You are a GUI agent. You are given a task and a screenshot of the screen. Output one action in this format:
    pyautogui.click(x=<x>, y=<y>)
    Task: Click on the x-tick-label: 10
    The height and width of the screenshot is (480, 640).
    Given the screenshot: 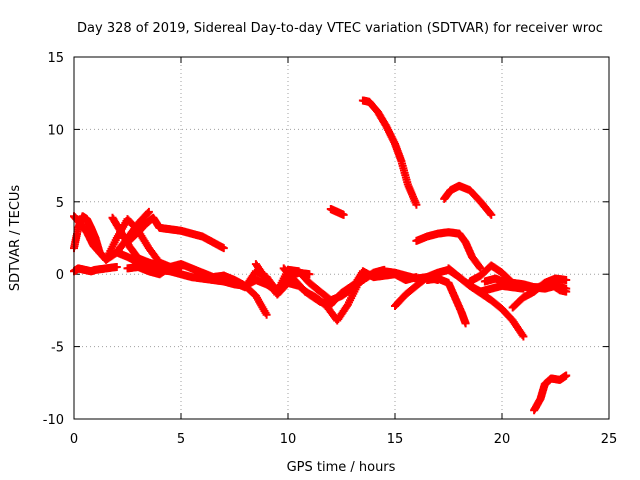 What is the action you would take?
    pyautogui.click(x=288, y=439)
    